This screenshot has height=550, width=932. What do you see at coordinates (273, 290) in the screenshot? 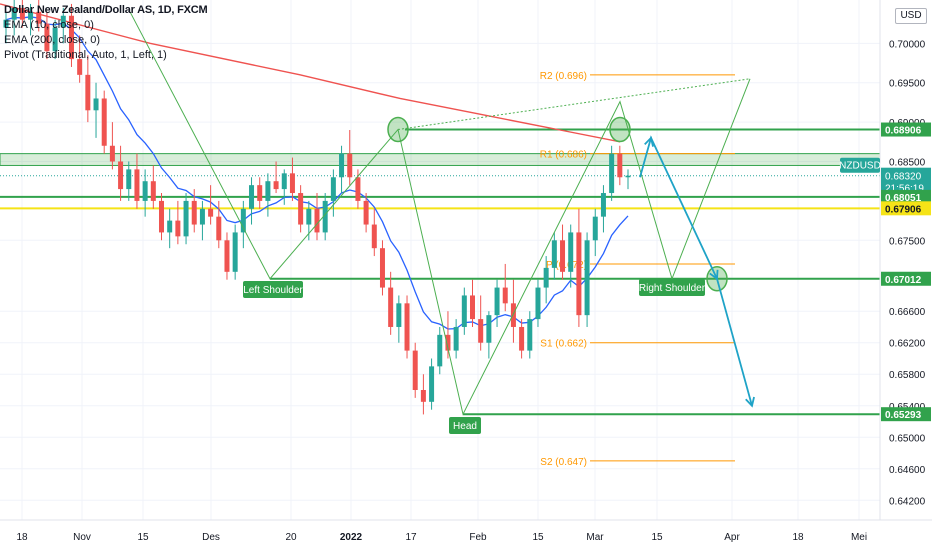
I see `pattern-label: Left Shoulder` at bounding box center [273, 290].